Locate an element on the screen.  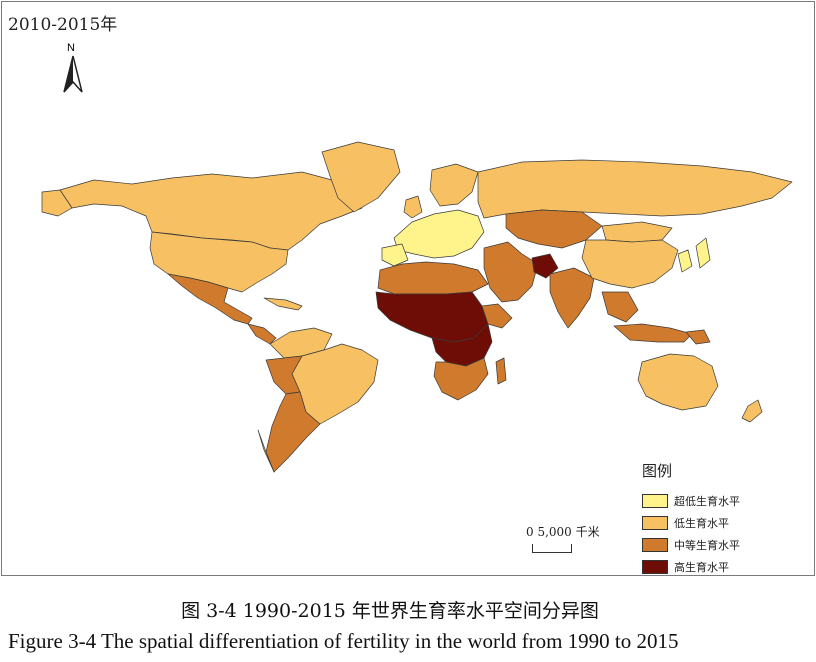
region-central-africa is located at coordinates (462, 345).